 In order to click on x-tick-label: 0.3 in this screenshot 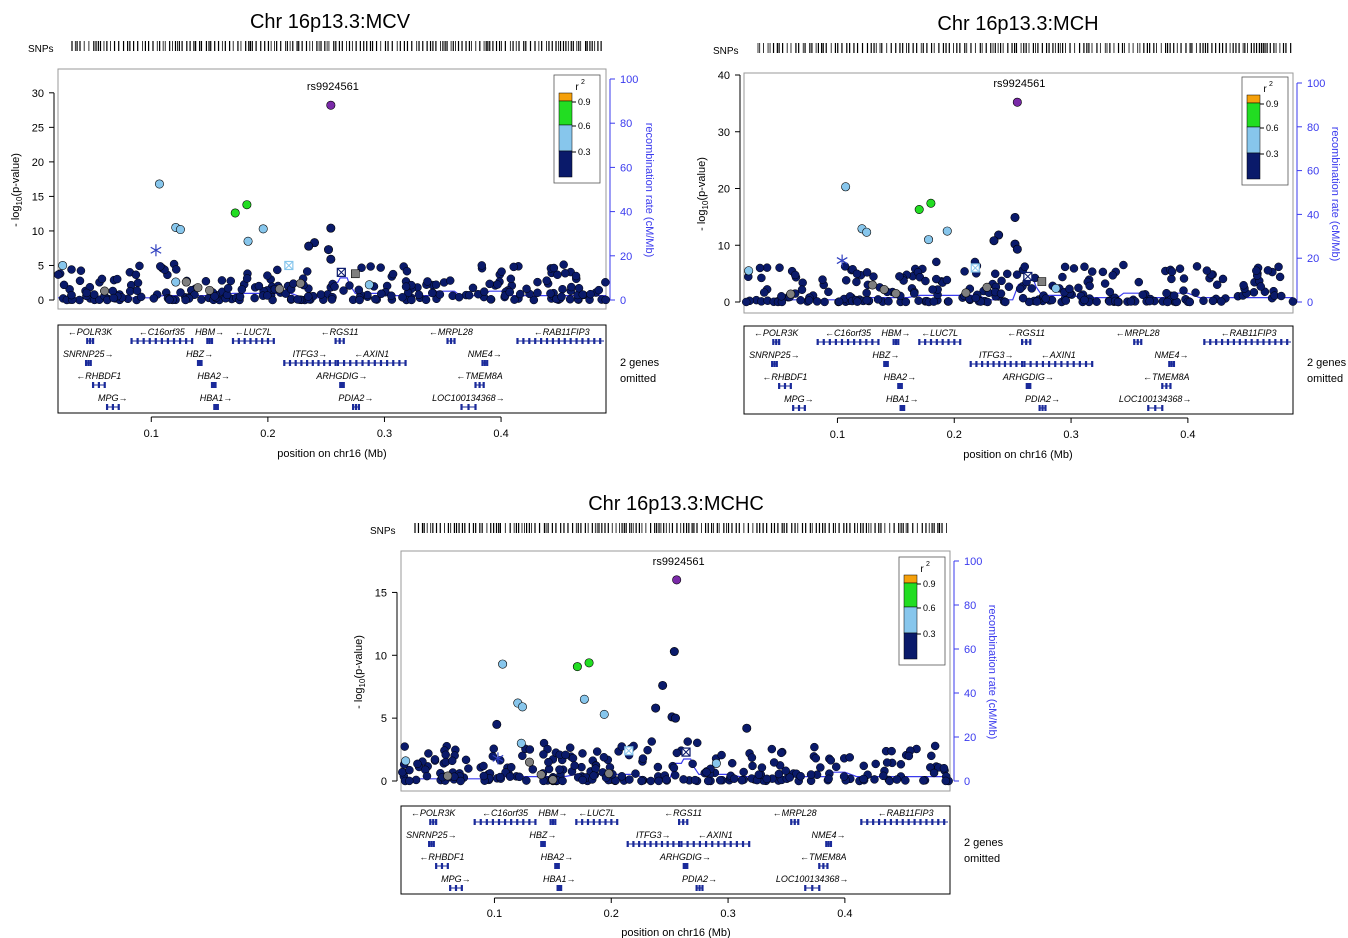, I will do `click(727, 914)`.